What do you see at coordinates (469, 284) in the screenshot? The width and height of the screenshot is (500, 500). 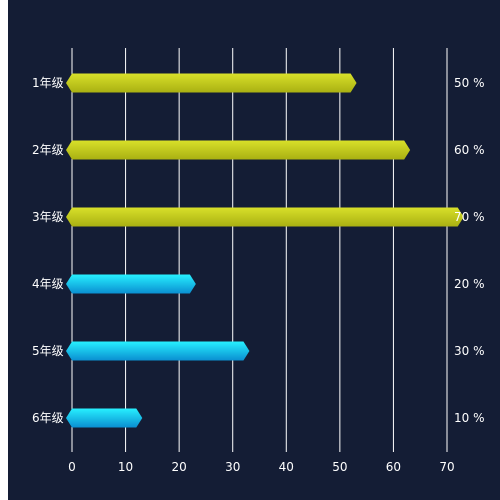 I see `percent-label: 20 %` at bounding box center [469, 284].